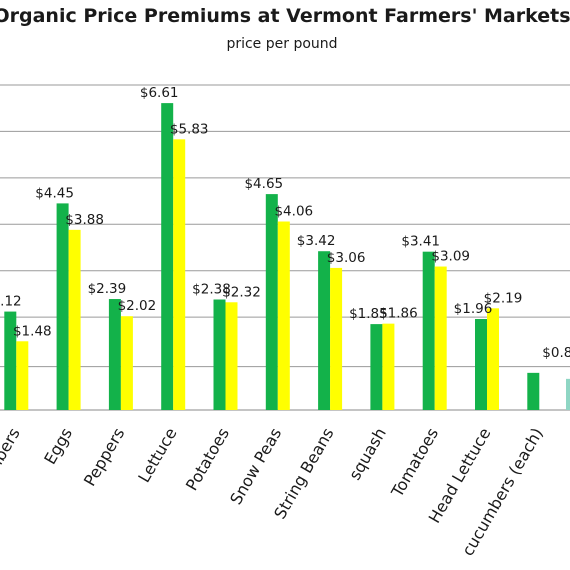 This screenshot has height=570, width=570. Describe the element at coordinates (11, 302) in the screenshot. I see `data-label: $2.12` at that location.